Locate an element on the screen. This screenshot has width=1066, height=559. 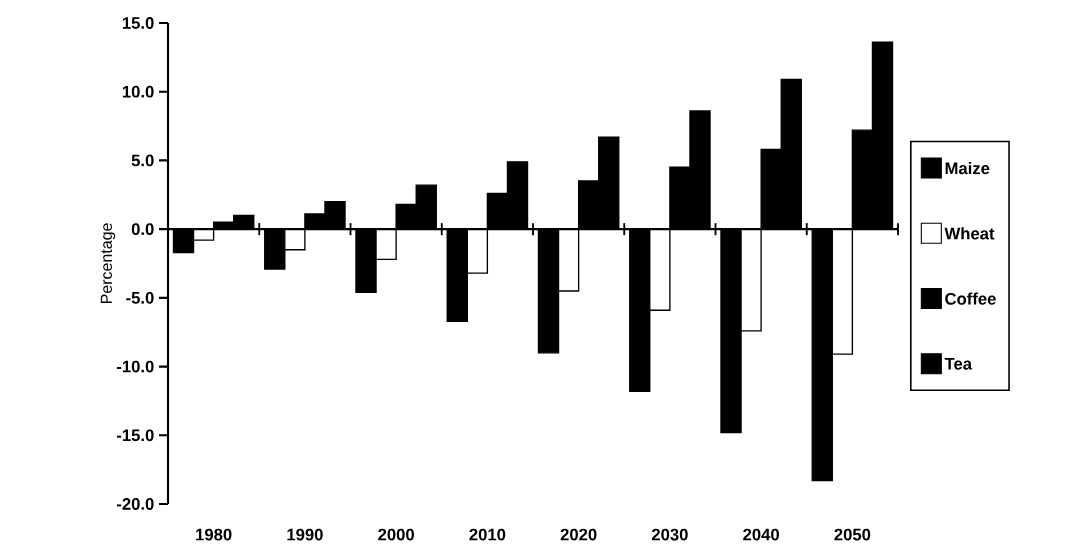
x-tick-label: 1990 is located at coordinates (305, 534).